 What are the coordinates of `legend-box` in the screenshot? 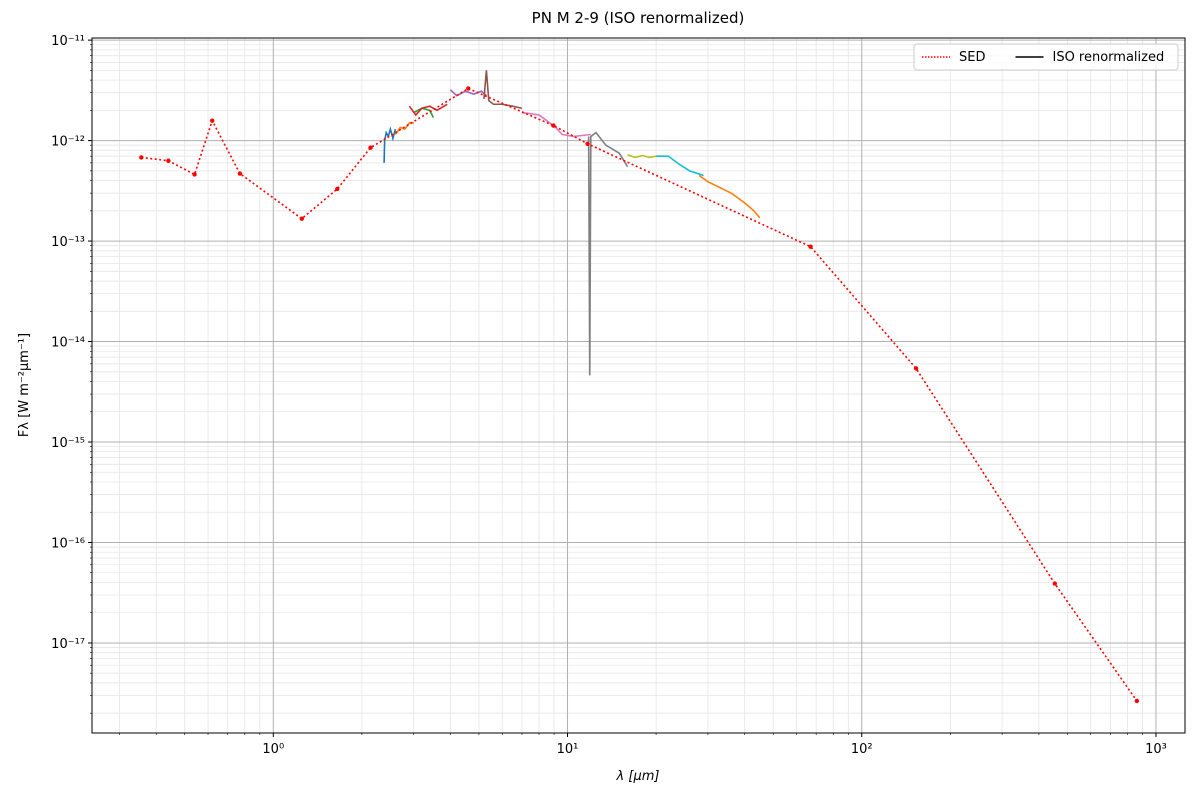 It's located at (1046, 57).